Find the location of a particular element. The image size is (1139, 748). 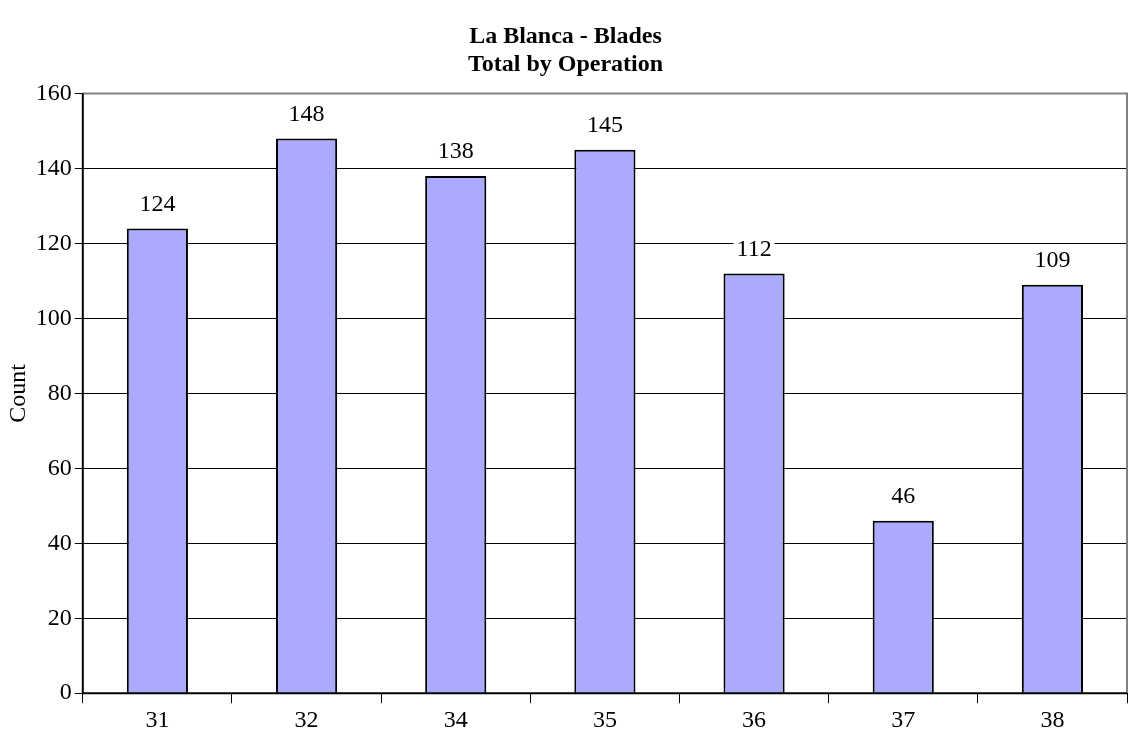

data-label: 148 is located at coordinates (306, 112).